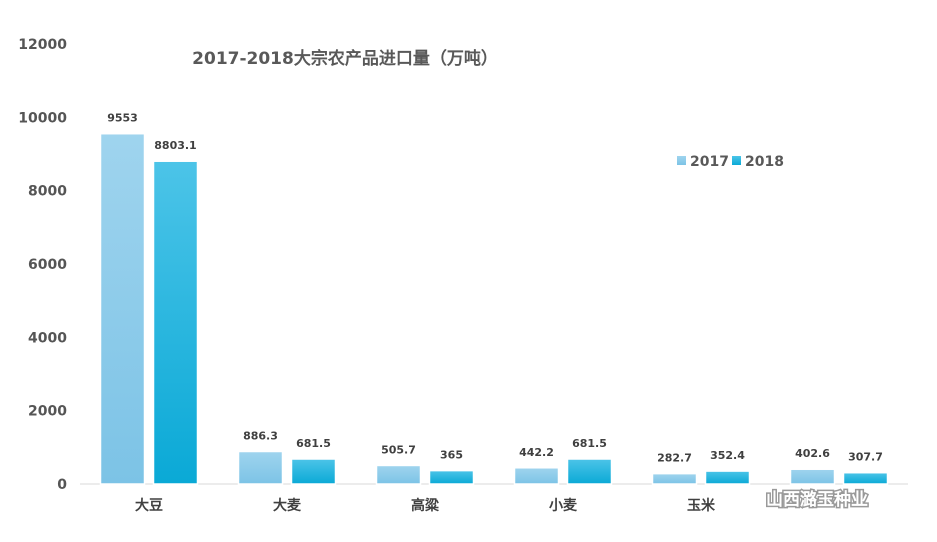 The height and width of the screenshot is (542, 937). Describe the element at coordinates (398, 449) in the screenshot. I see `data-label: 505.7` at that location.